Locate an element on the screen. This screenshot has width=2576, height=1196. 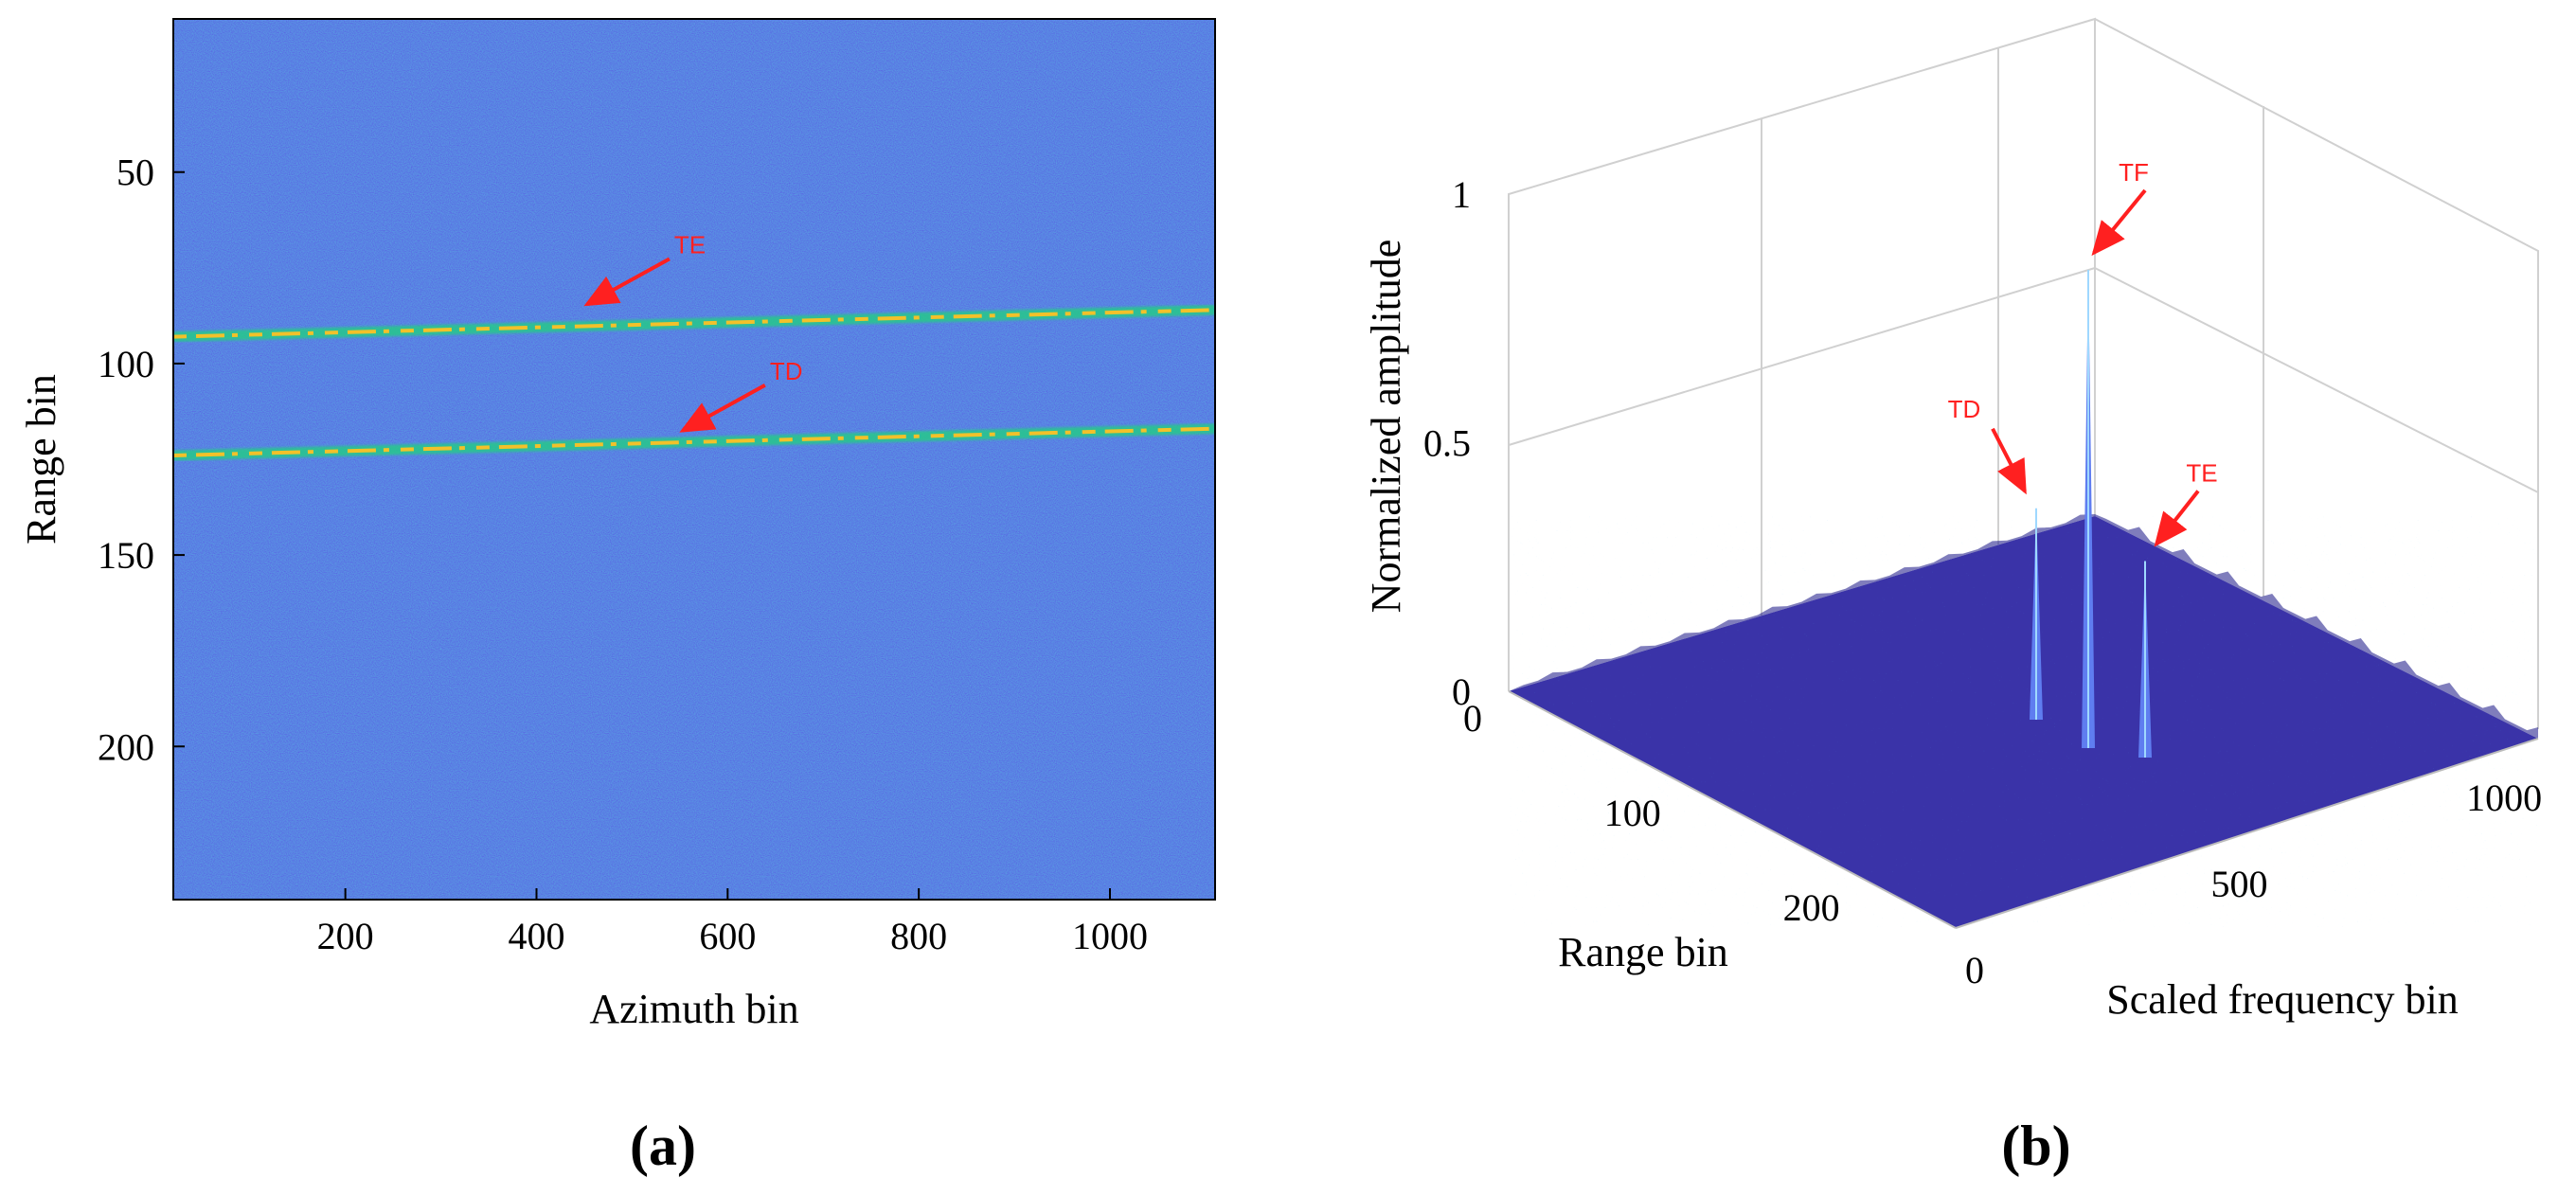
heatmap-ylabel: Range bin is located at coordinates (41, 459).